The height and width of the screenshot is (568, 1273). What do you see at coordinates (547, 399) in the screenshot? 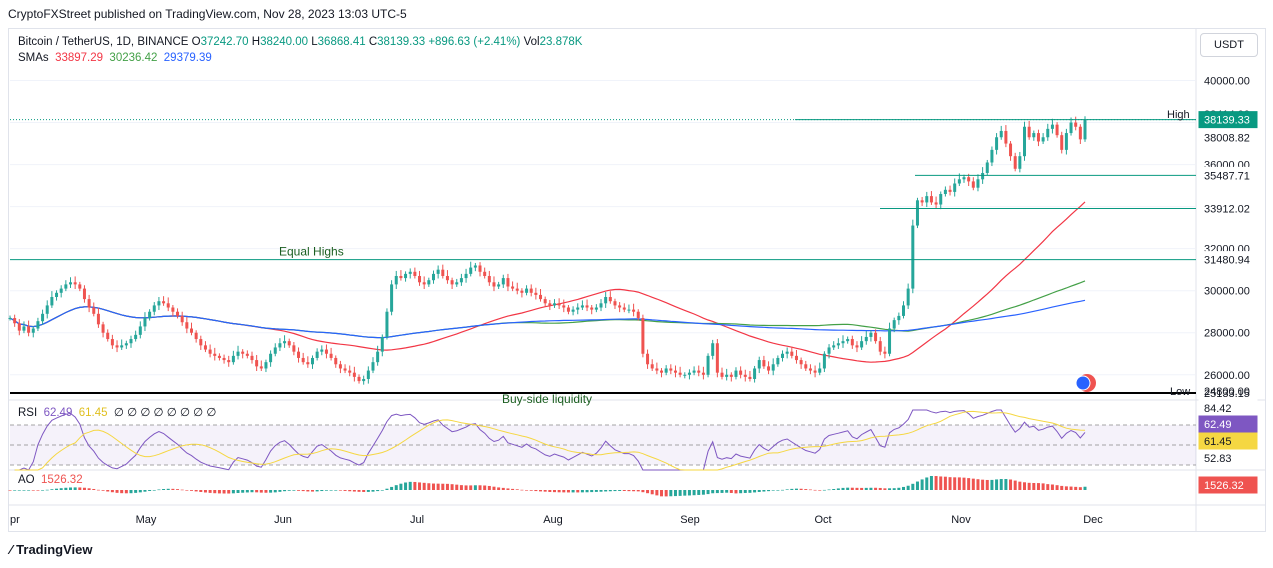
I see `annotation-buy-side-liquidity: Buy-side liquidity` at bounding box center [547, 399].